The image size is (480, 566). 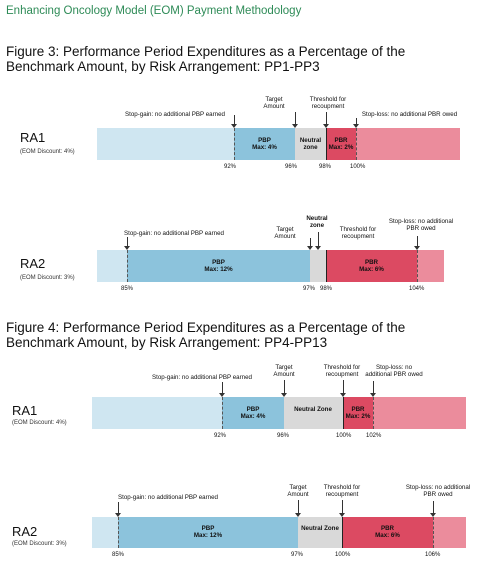 I want to click on neutral-zone-label: Neutral zone, so click(x=310, y=144).